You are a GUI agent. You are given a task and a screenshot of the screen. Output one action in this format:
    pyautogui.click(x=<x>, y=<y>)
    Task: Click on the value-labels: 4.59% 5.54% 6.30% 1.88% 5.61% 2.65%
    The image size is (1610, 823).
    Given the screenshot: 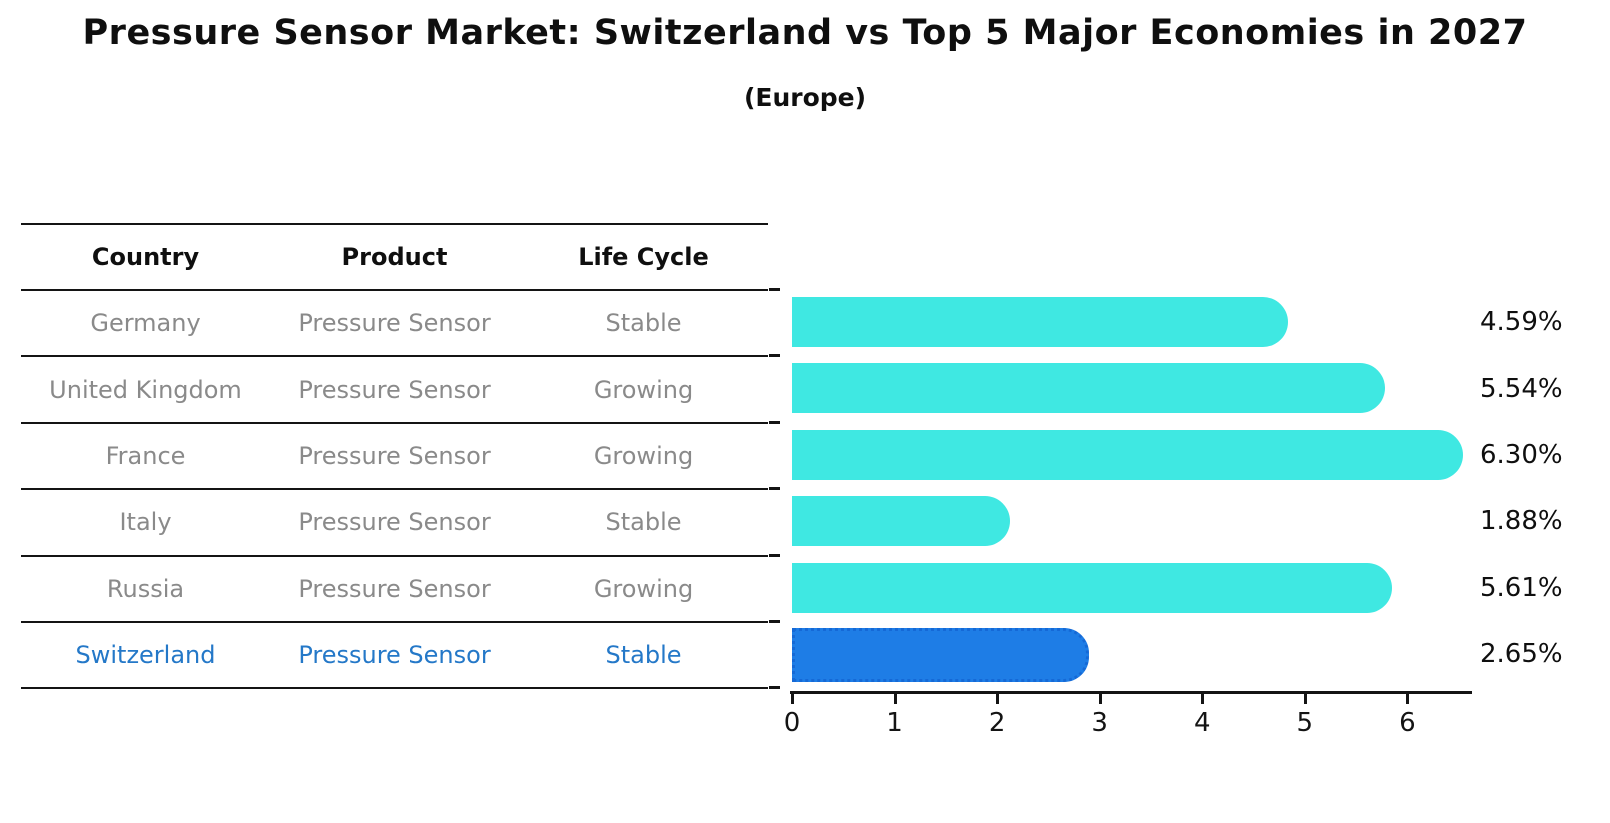 What is the action you would take?
    pyautogui.click(x=1521, y=488)
    